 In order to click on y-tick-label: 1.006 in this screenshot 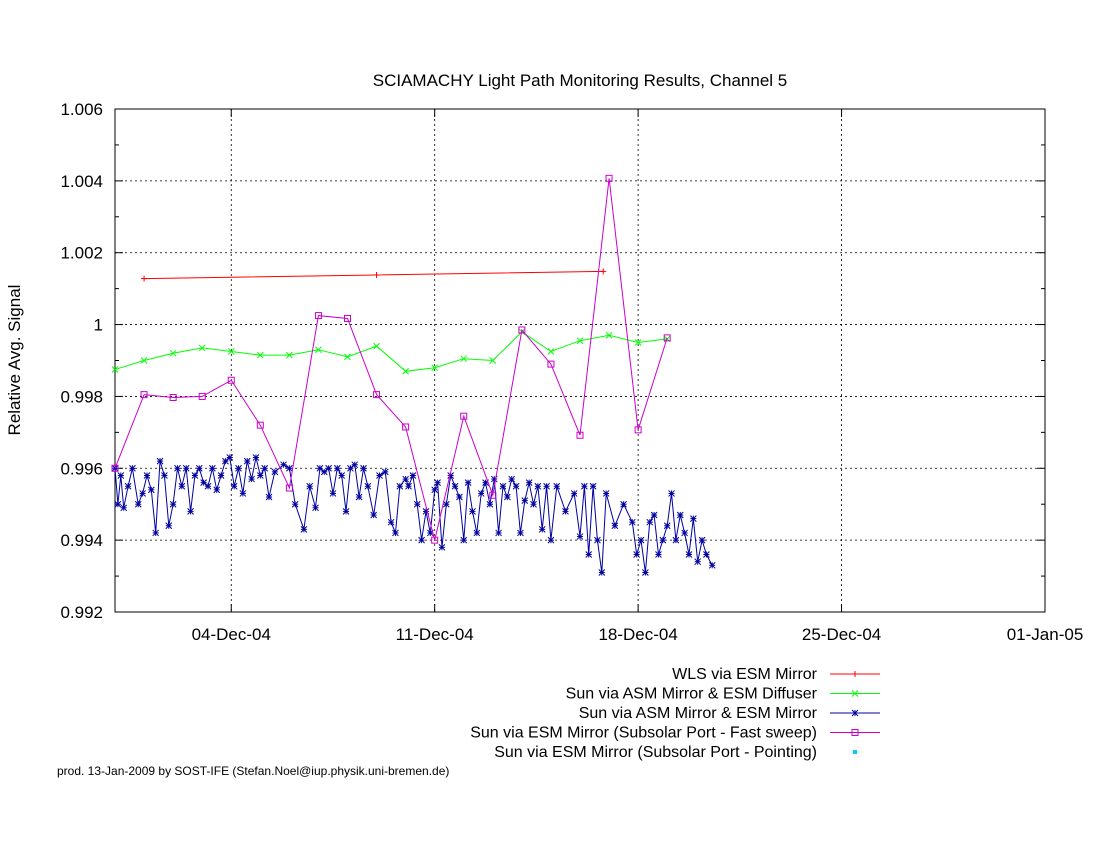, I will do `click(81, 109)`.